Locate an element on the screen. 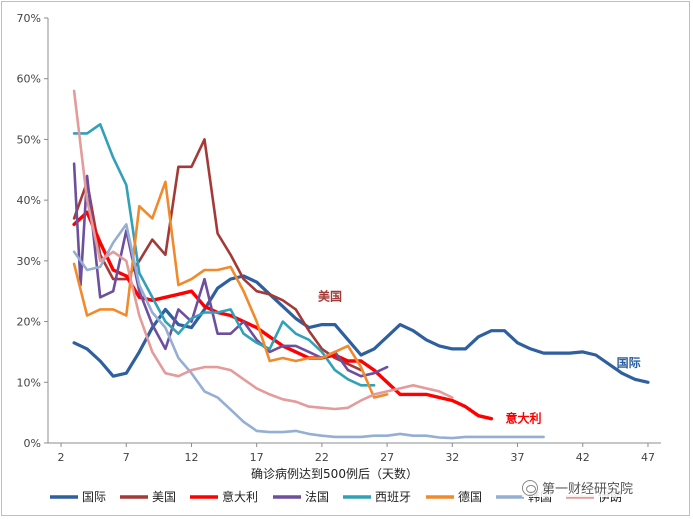 The image size is (693, 519). watermark-text: 第一财经研究院 is located at coordinates (588, 489).